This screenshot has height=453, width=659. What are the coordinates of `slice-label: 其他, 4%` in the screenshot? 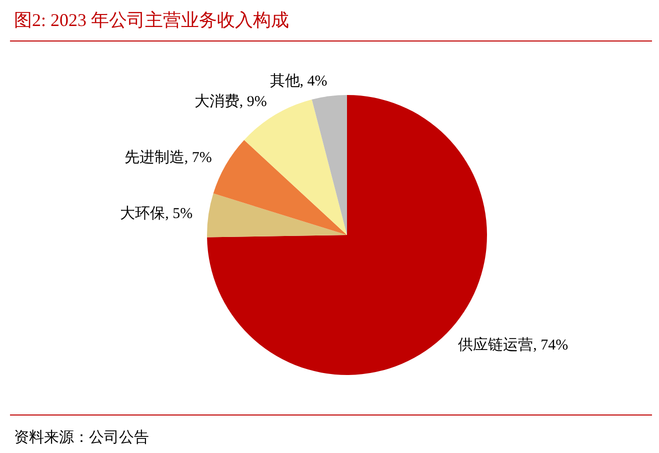 It's located at (299, 81).